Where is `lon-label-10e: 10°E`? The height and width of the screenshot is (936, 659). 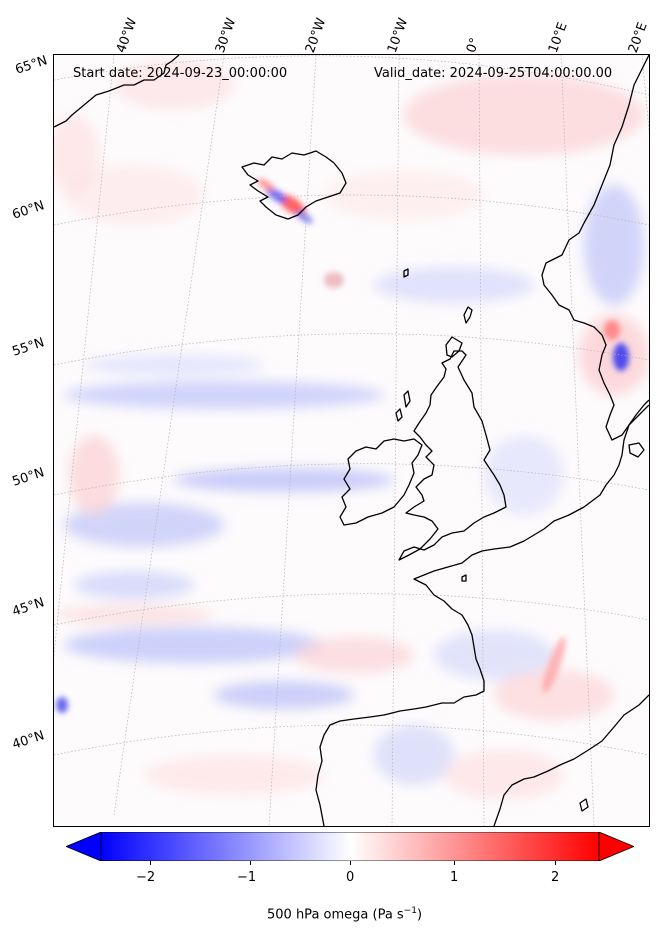
lon-label-10e: 10°E is located at coordinates (558, 37).